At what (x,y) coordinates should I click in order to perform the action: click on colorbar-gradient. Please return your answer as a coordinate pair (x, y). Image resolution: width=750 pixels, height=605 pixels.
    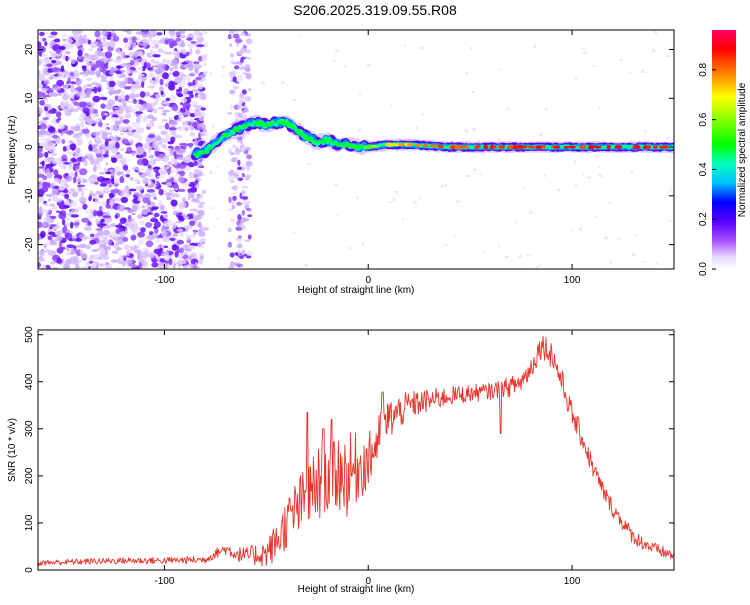
    Looking at the image, I should click on (724, 149).